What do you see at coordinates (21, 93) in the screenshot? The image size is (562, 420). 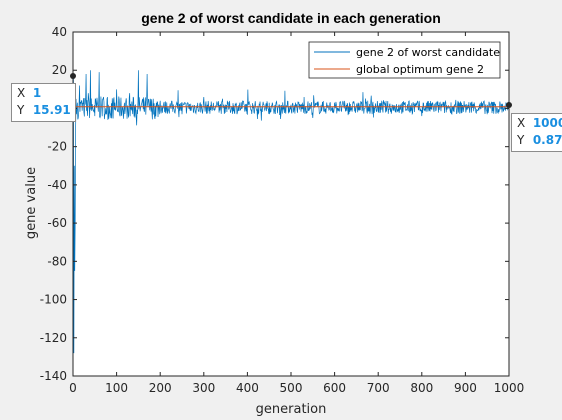 I see `datatip-start-x-key: X` at bounding box center [21, 93].